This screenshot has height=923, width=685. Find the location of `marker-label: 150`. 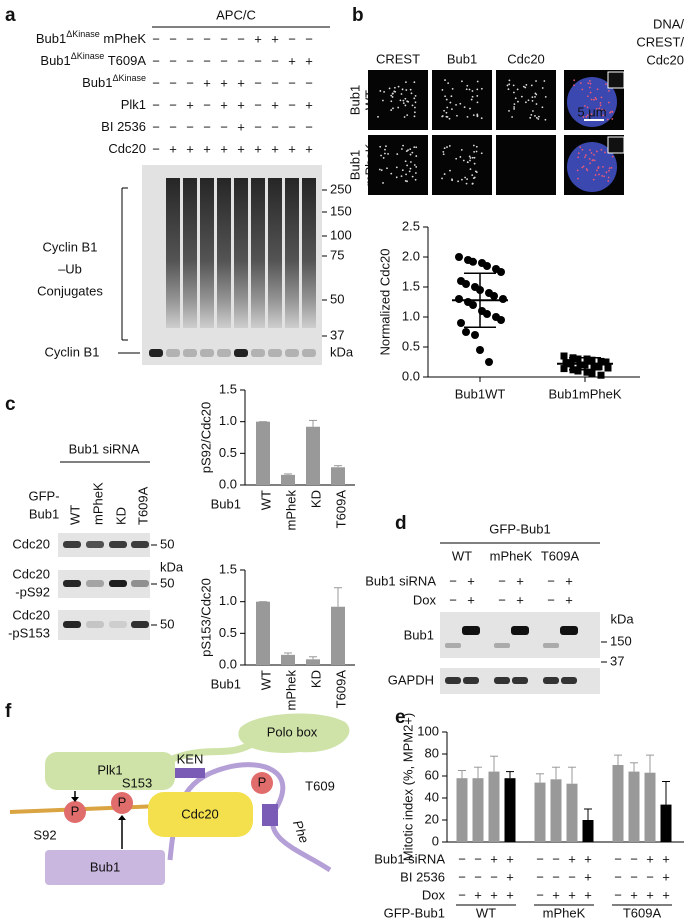

marker-label: 150 is located at coordinates (621, 640).